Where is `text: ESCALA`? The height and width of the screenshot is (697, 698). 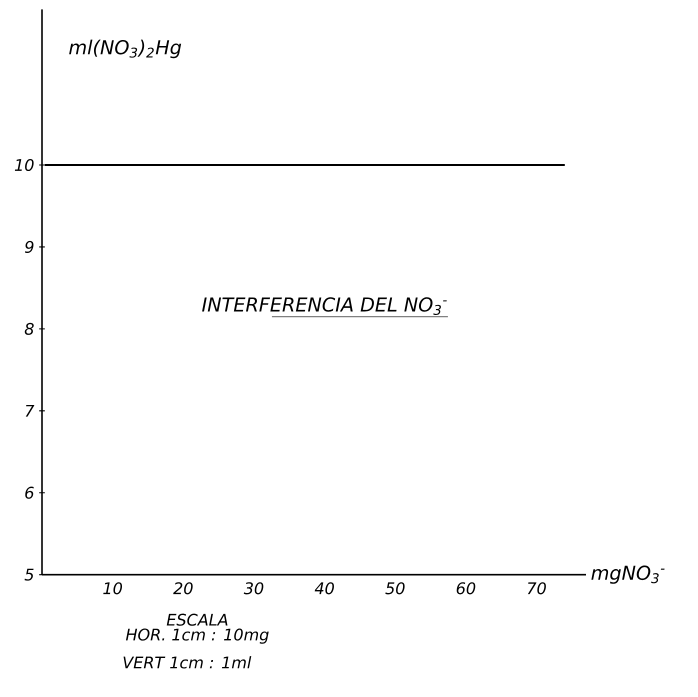
text: ESCALA is located at coordinates (197, 620).